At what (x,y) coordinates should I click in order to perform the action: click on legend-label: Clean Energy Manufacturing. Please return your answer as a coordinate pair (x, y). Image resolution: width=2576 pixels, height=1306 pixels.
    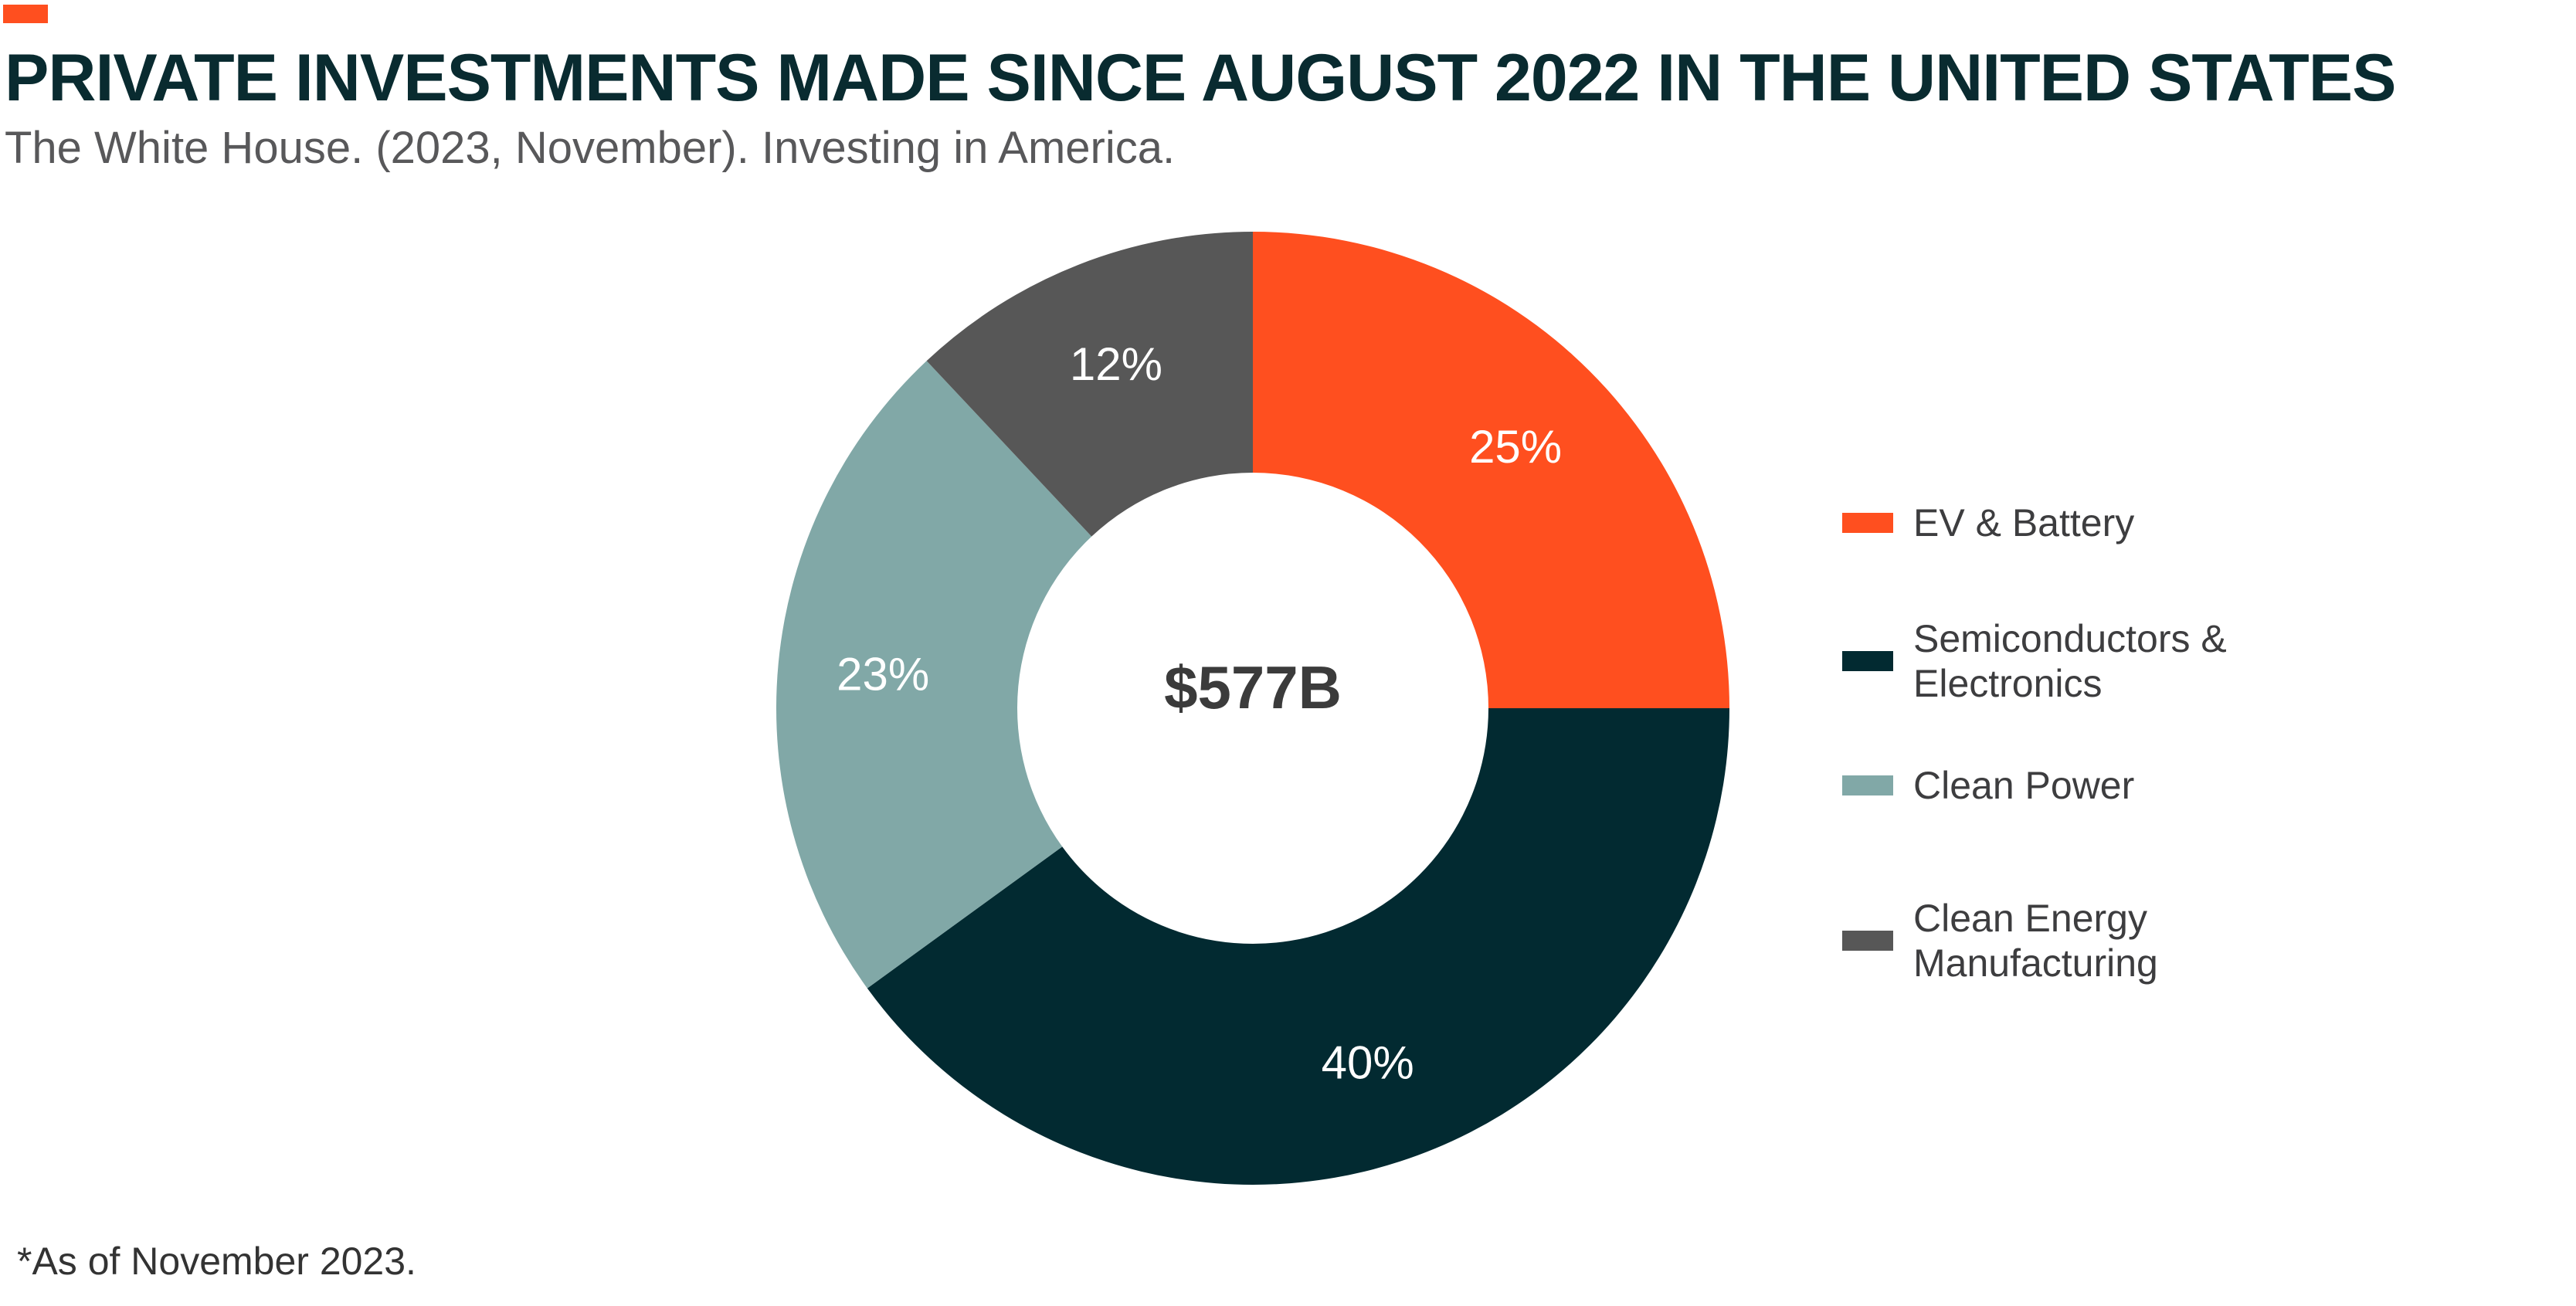
    Looking at the image, I should click on (2035, 941).